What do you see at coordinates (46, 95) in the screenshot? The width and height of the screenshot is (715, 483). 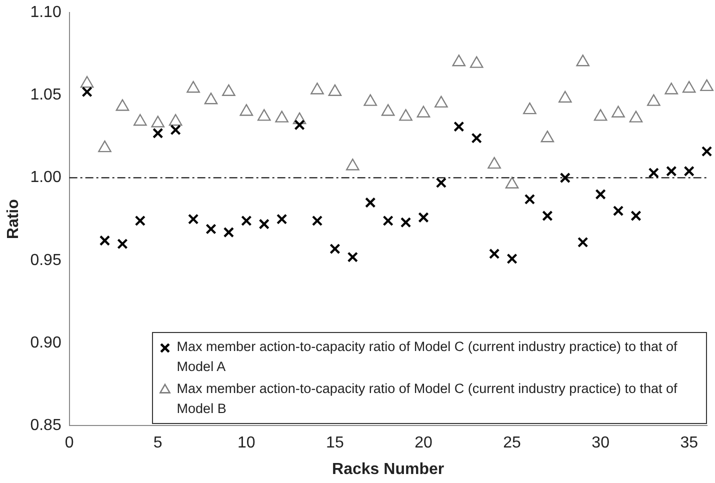 I see `y-tick-label: 1.05` at bounding box center [46, 95].